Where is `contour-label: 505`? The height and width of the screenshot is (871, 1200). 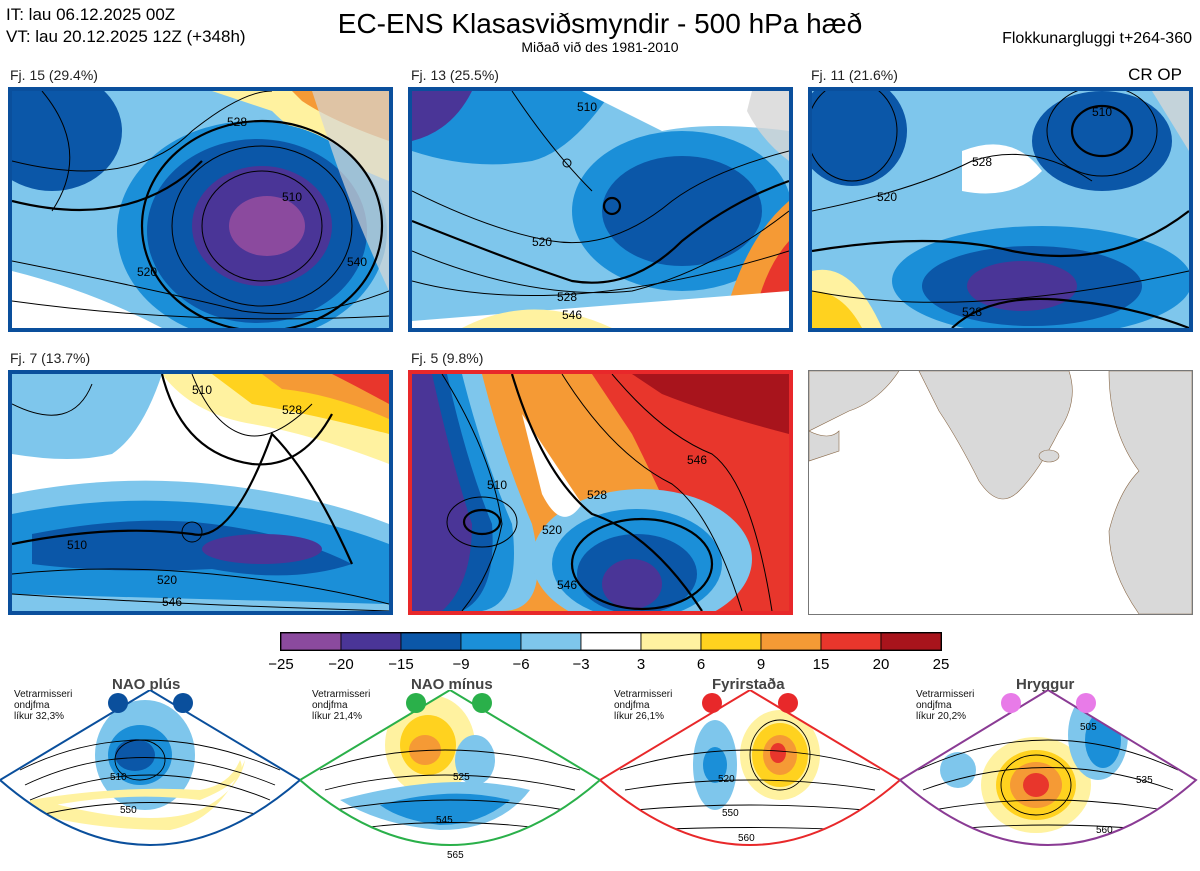 contour-label: 505 is located at coordinates (1088, 727).